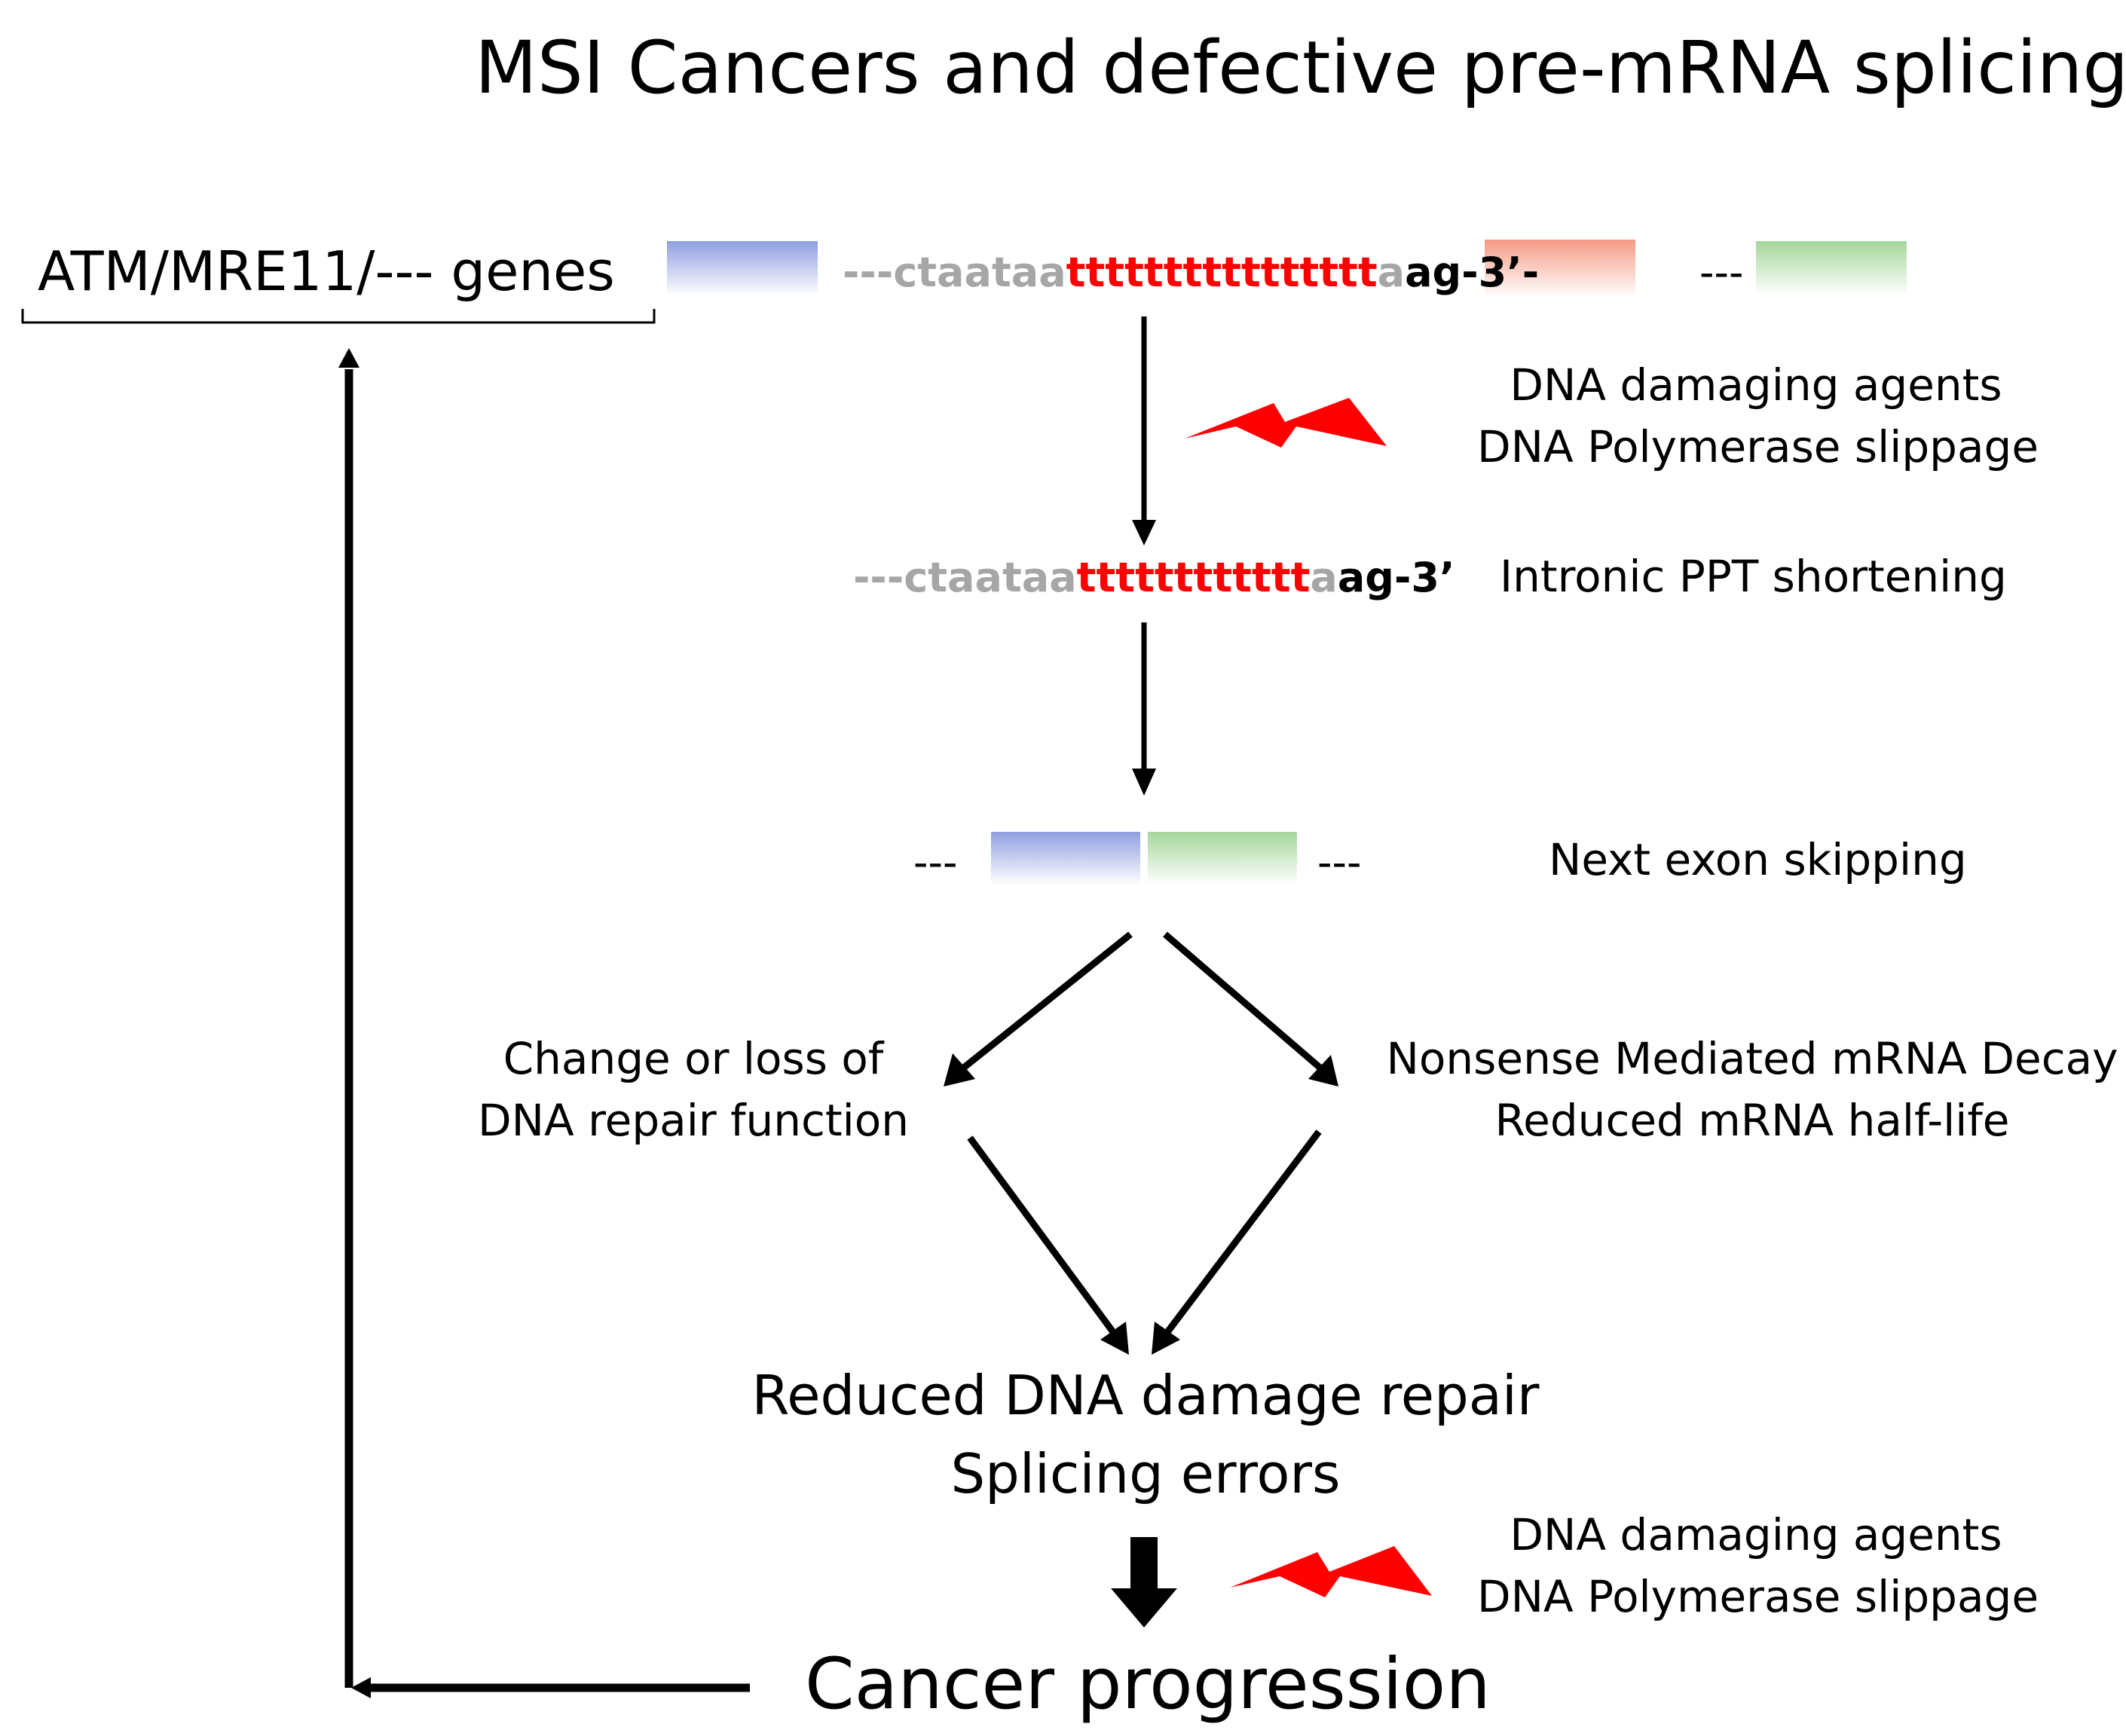 The image size is (2126, 1736). Describe the element at coordinates (1145, 1473) in the screenshot. I see `outcome-line-2: Splicing errors` at that location.